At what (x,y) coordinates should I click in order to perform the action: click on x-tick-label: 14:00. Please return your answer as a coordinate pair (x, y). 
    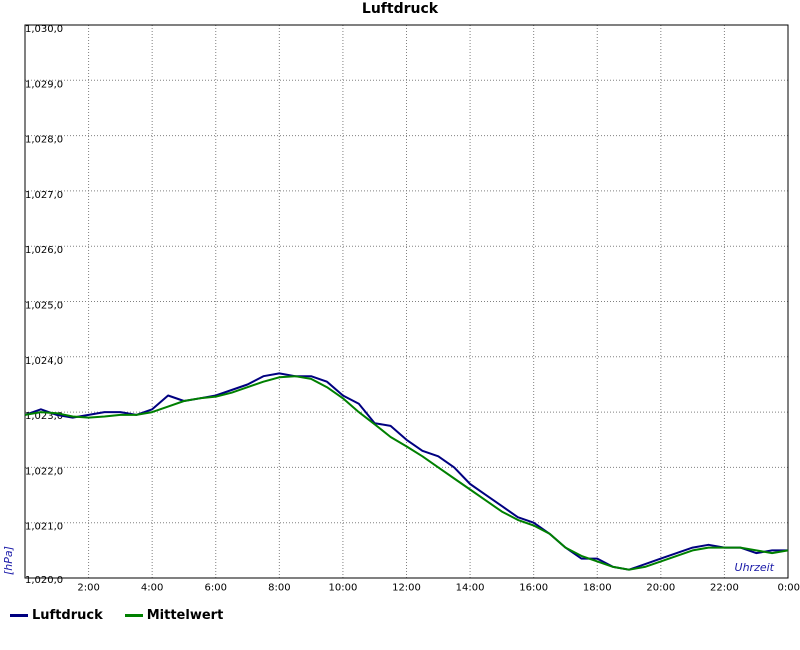
    Looking at the image, I should click on (470, 587).